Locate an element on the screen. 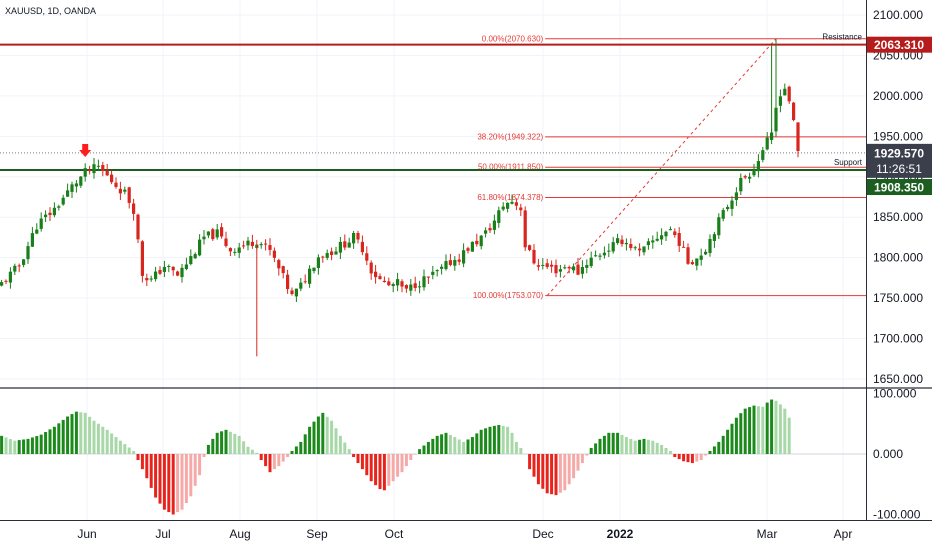 This screenshot has width=932, height=550. price-tick-label: 2100.000 is located at coordinates (898, 15).